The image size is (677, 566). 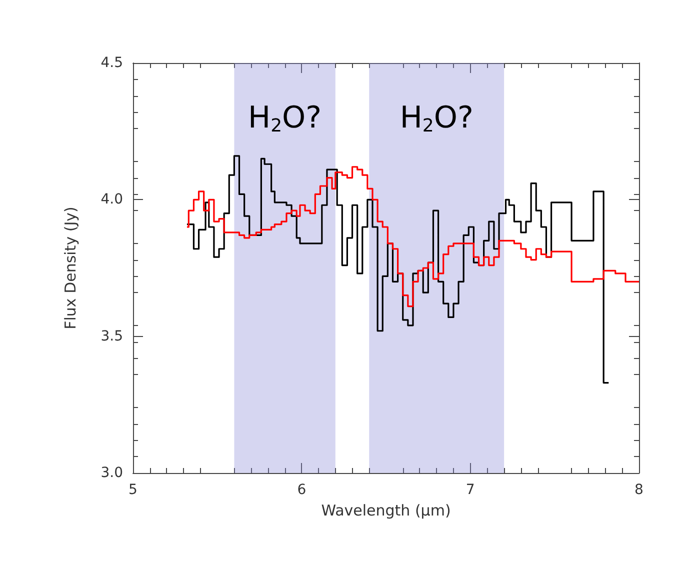 What do you see at coordinates (133, 490) in the screenshot?
I see `x-tick-label: 5` at bounding box center [133, 490].